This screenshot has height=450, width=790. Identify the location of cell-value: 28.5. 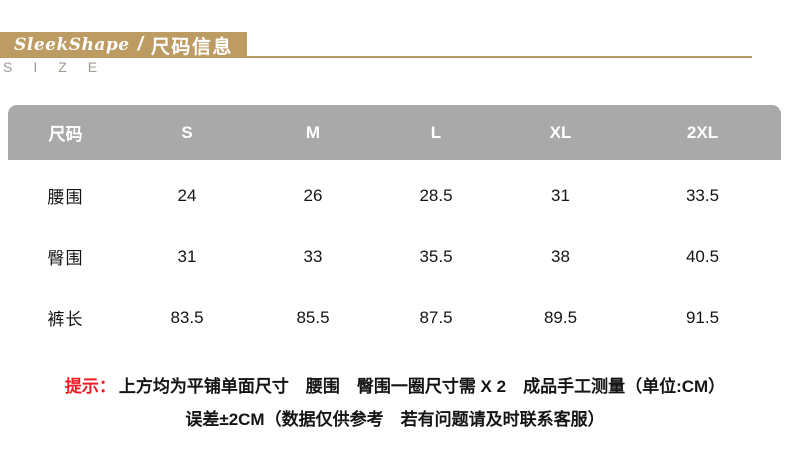
(436, 195).